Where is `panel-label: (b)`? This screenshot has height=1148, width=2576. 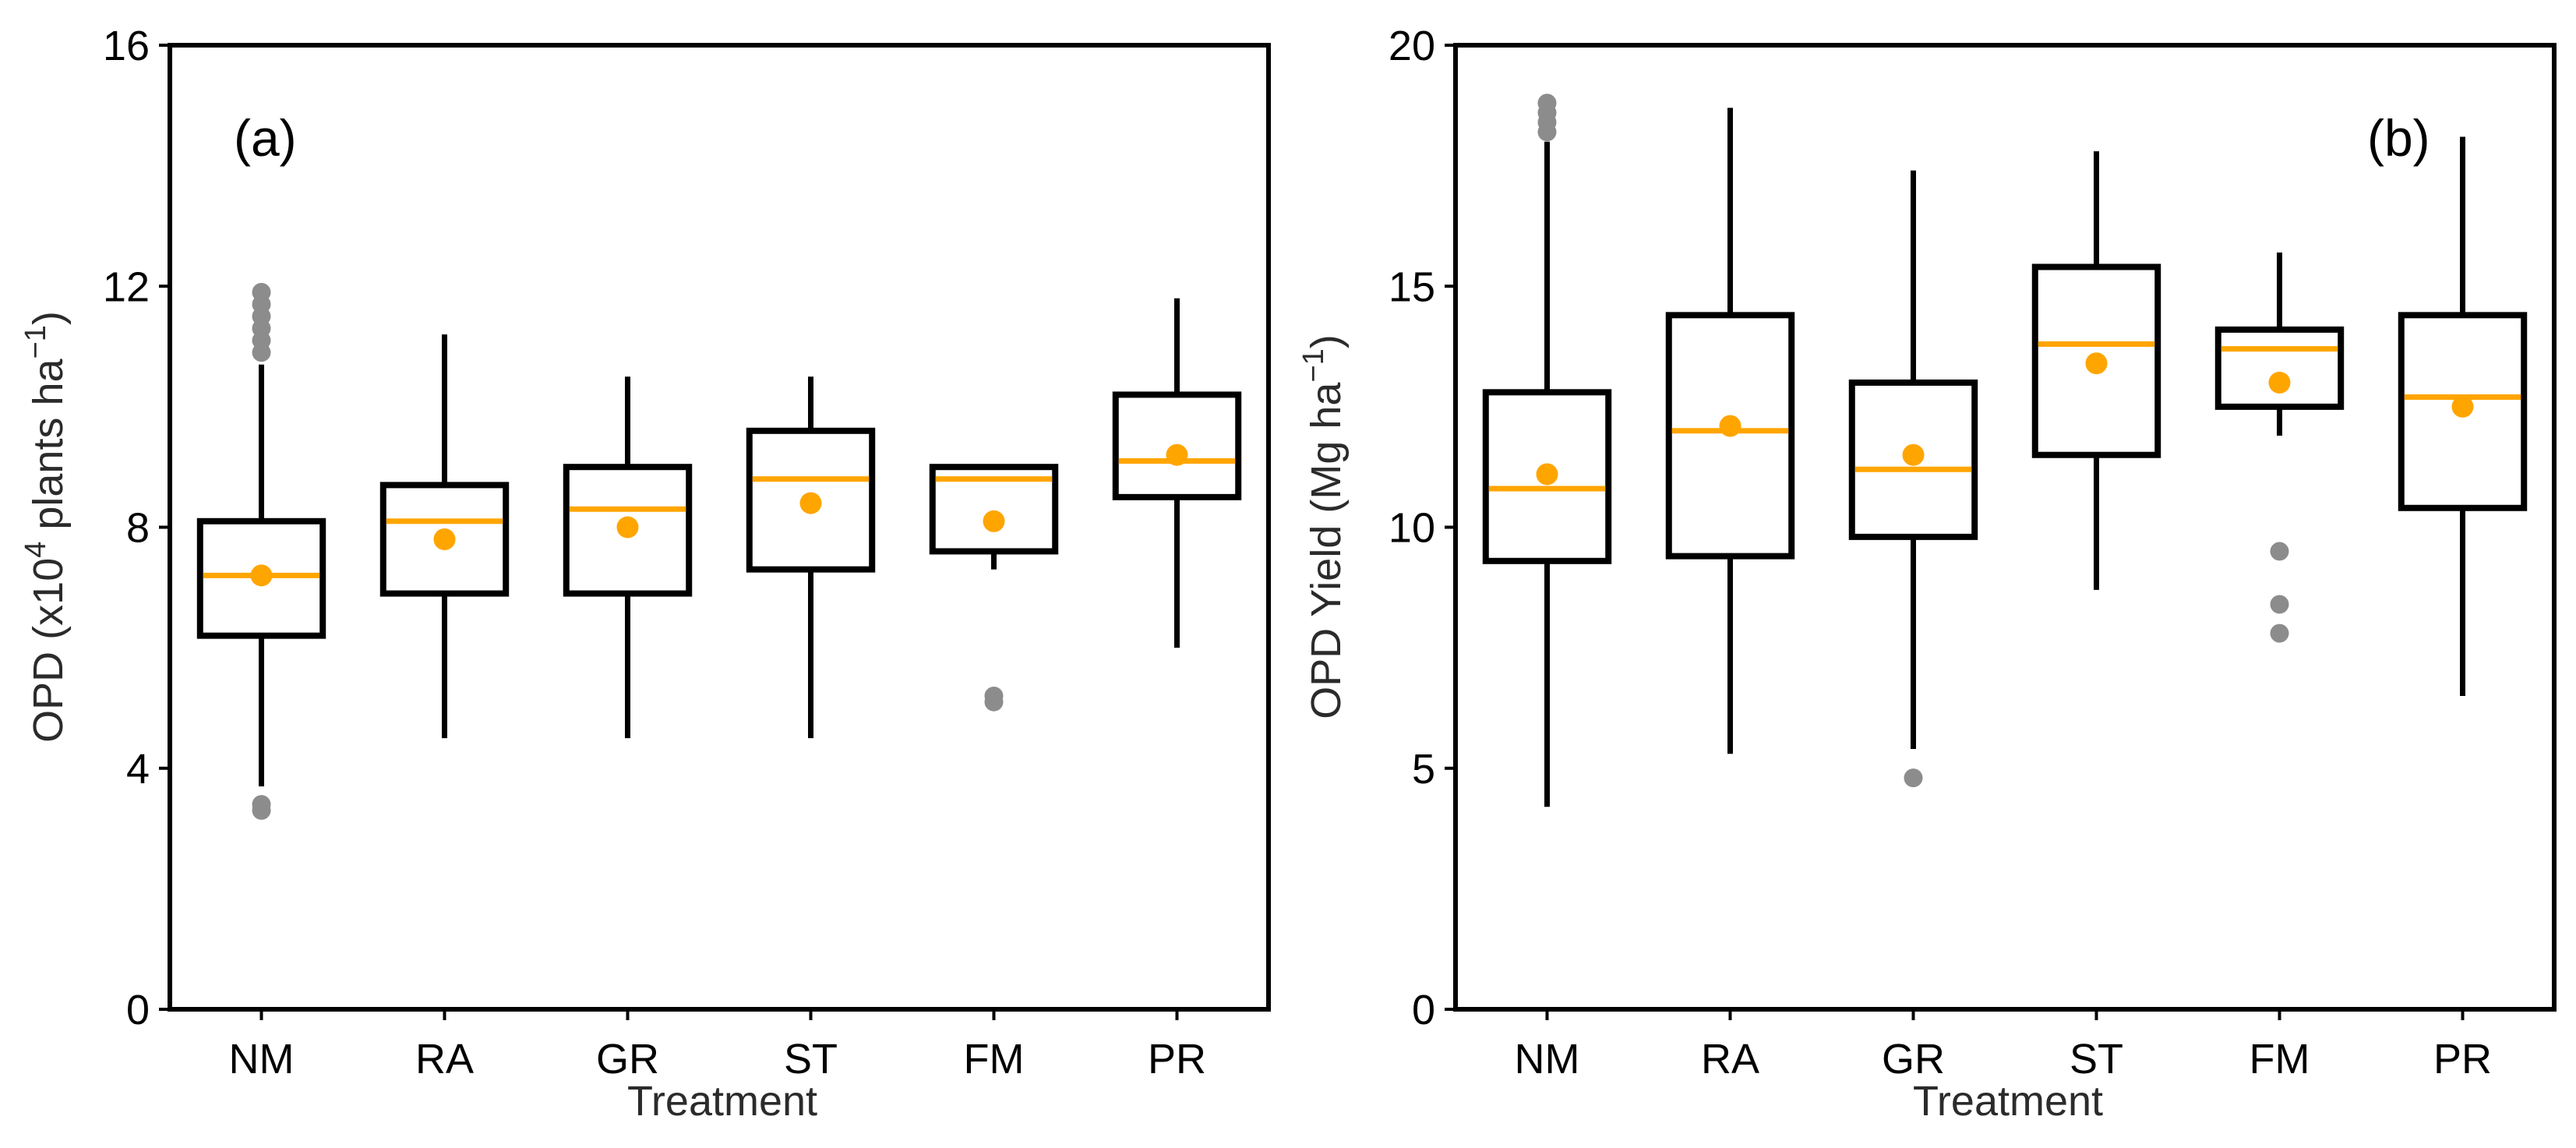
panel-label: (b) is located at coordinates (2398, 138).